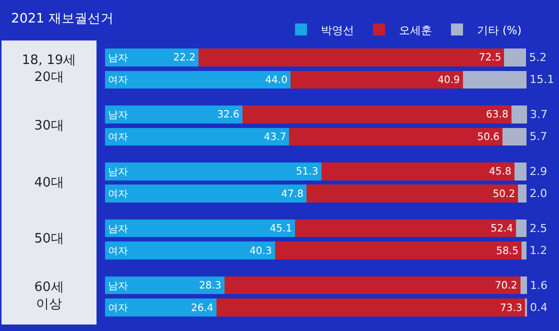 This screenshot has width=559, height=331. Describe the element at coordinates (539, 137) in the screenshot. I see `data-label: 5.7` at that location.